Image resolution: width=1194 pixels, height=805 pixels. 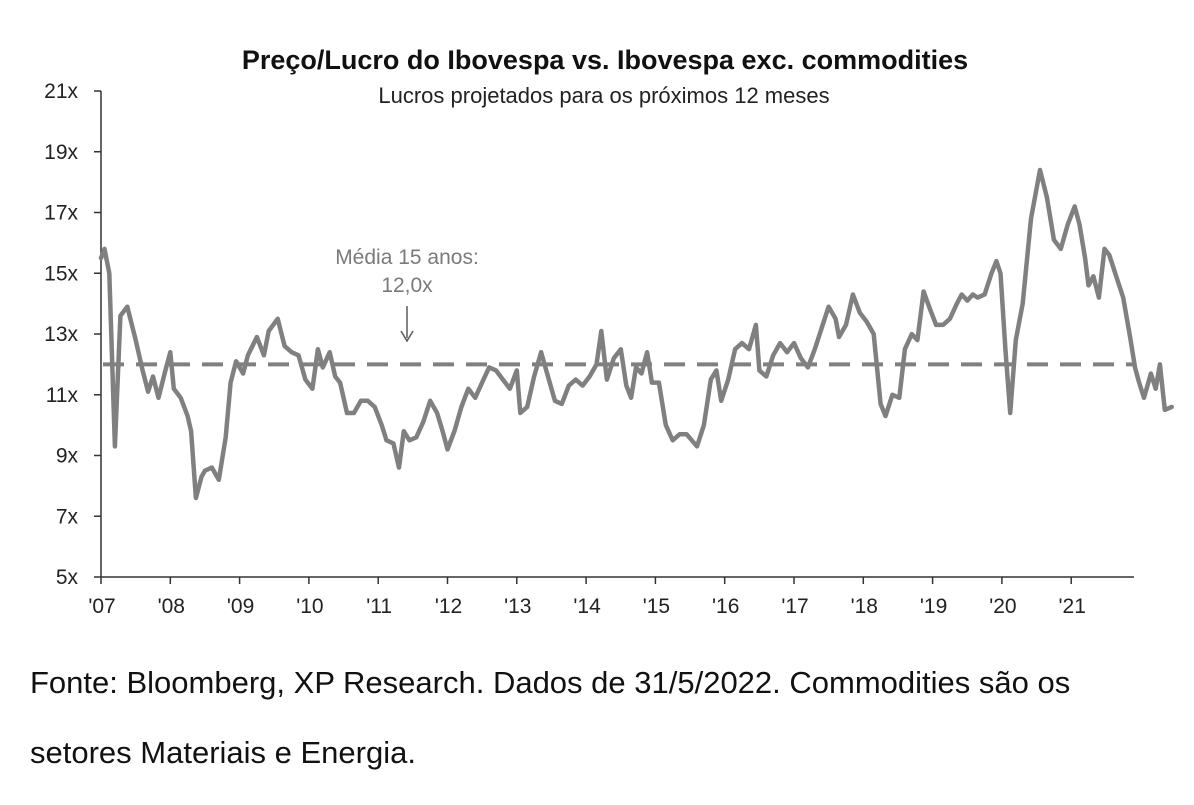 I want to click on x-tick-label: '19, so click(x=933, y=606).